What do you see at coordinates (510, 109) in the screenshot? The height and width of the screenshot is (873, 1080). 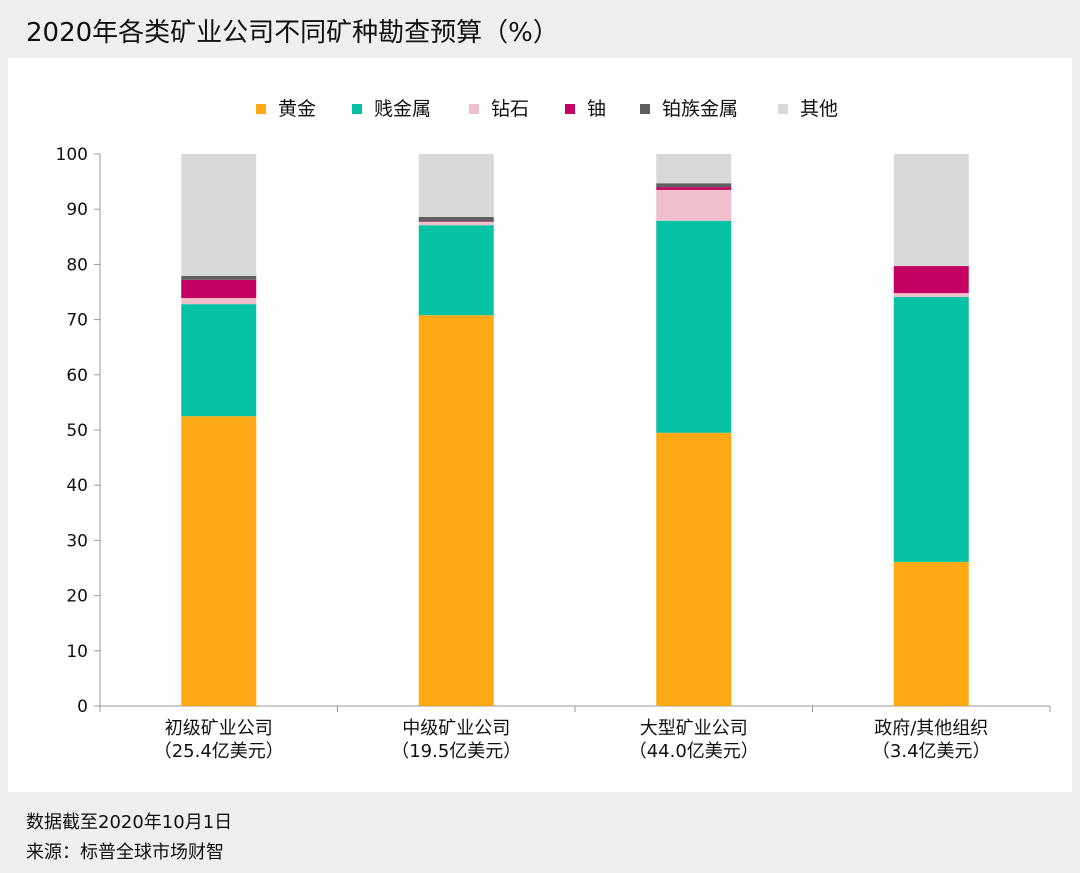 I see `legend-label: 钻石` at bounding box center [510, 109].